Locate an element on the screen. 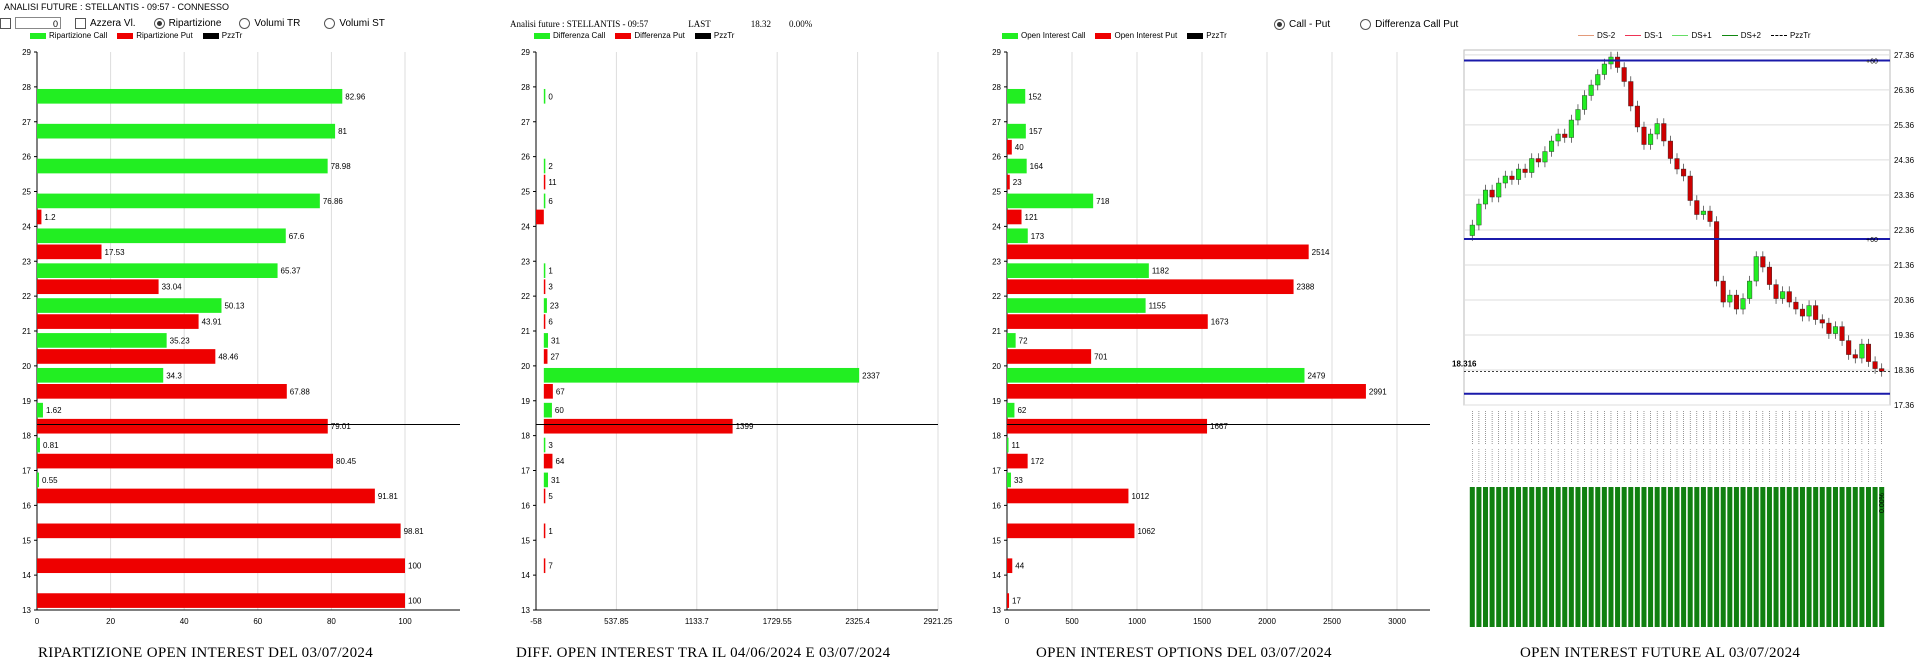 This screenshot has height=664, width=1920. y-tick-label: 18 is located at coordinates (996, 436).